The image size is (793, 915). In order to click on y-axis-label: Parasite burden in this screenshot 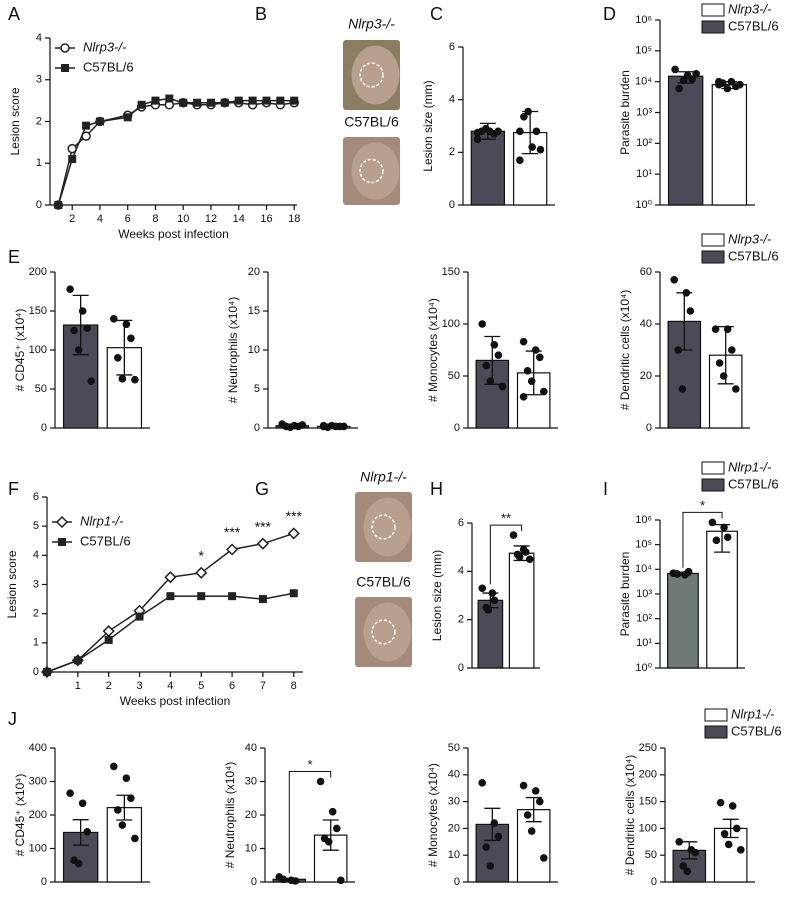, I will do `click(625, 594)`.